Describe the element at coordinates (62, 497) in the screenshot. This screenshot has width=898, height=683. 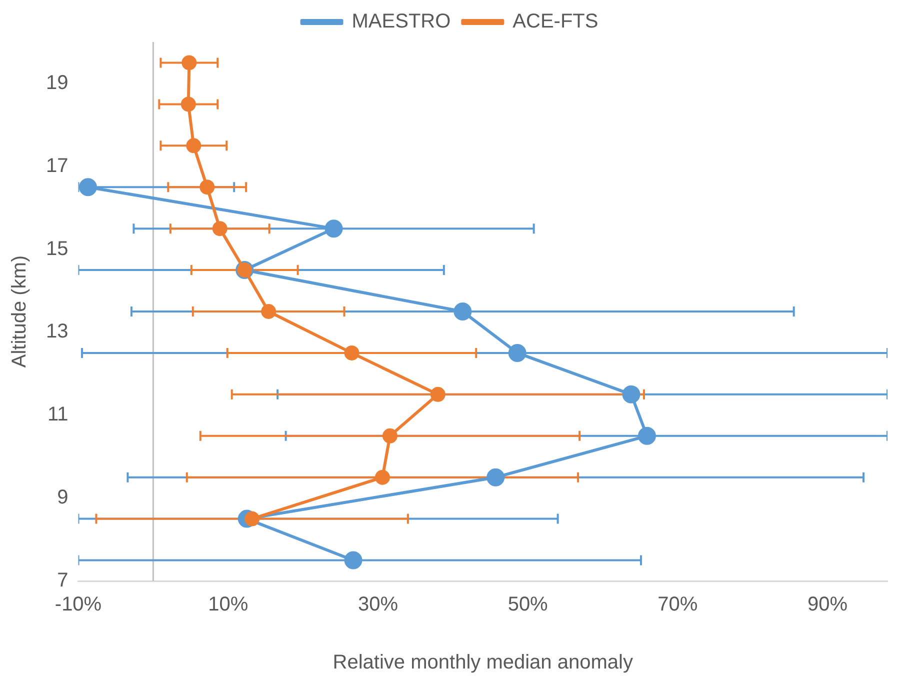
I see `y-tick-label: 9` at that location.